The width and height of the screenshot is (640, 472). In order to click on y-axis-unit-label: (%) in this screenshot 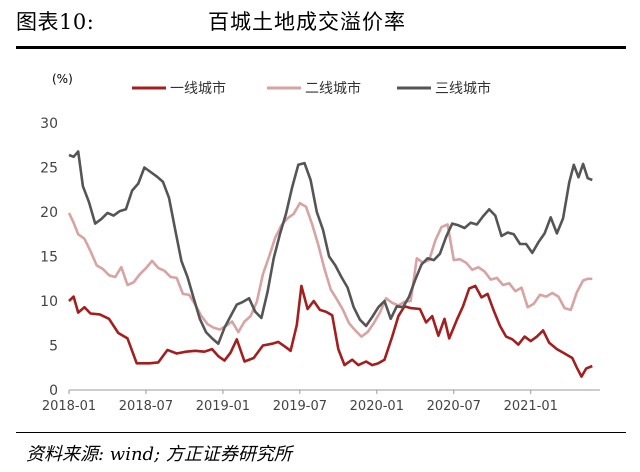, I will do `click(62, 79)`.